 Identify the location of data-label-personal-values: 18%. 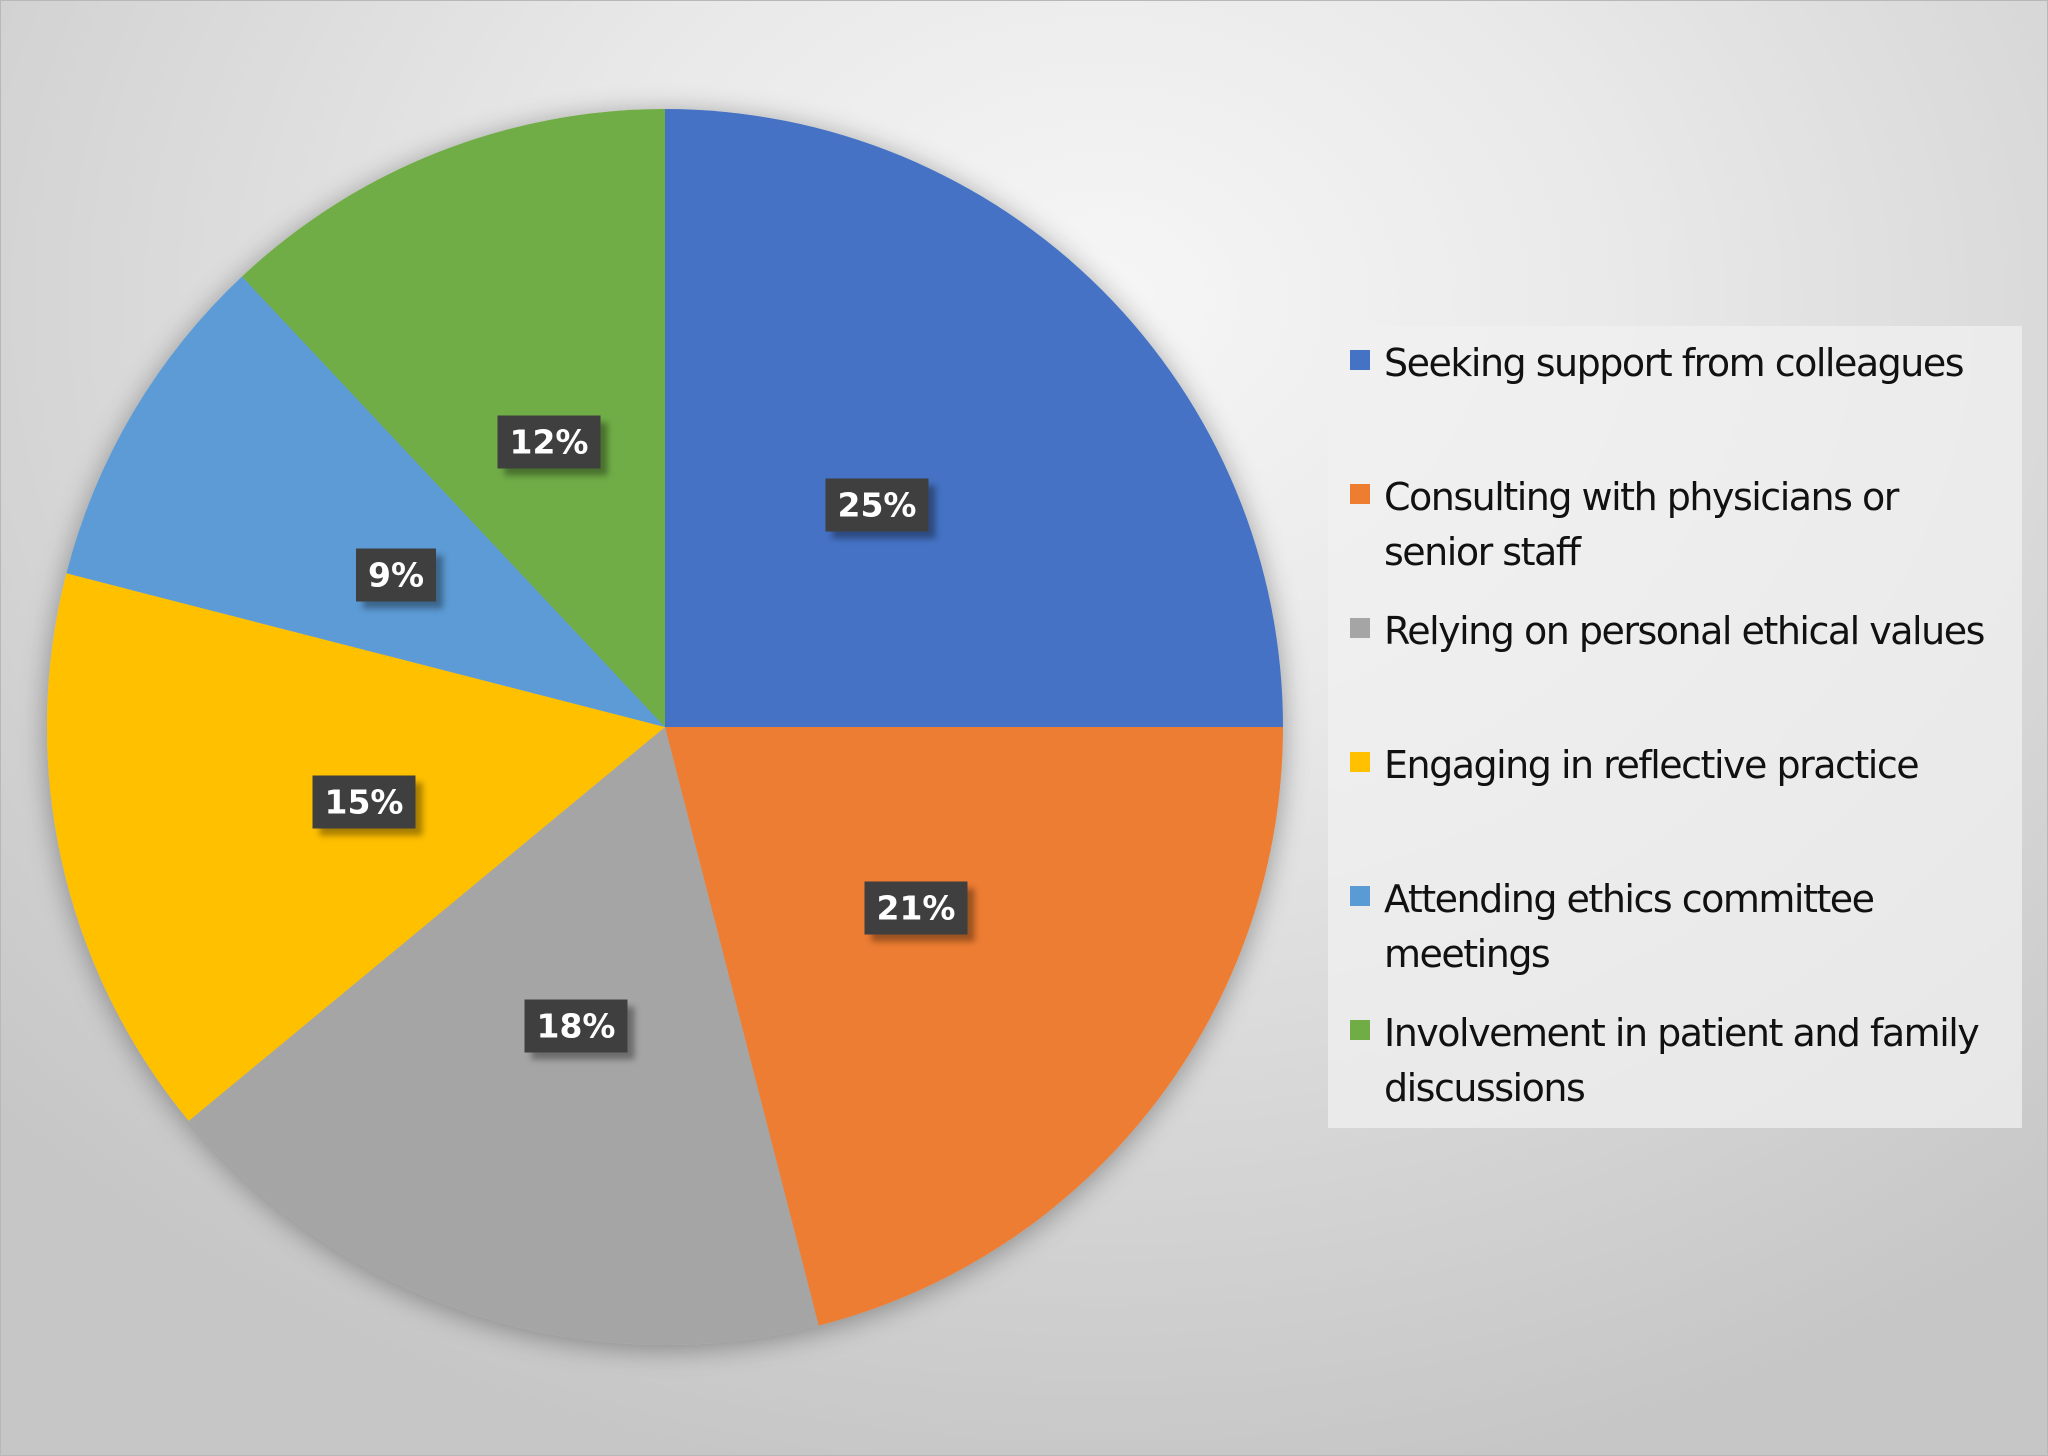
(576, 1026).